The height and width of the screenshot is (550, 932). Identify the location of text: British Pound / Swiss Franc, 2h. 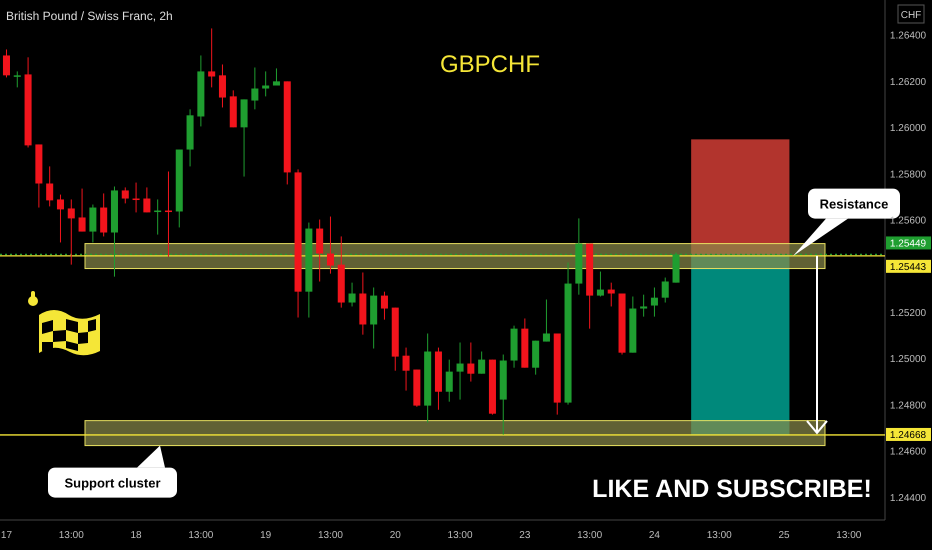
(89, 16).